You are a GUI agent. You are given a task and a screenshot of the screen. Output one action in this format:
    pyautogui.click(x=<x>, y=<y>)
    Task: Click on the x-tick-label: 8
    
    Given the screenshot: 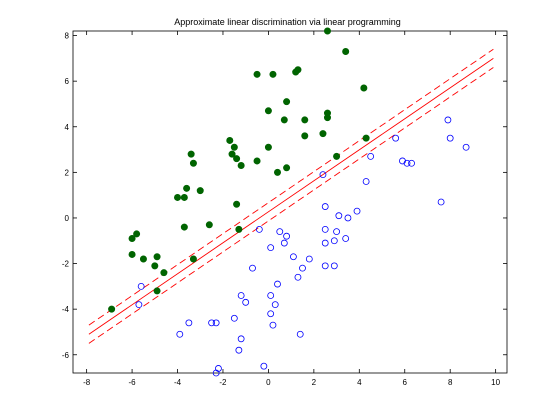 What is the action you would take?
    pyautogui.click(x=450, y=382)
    